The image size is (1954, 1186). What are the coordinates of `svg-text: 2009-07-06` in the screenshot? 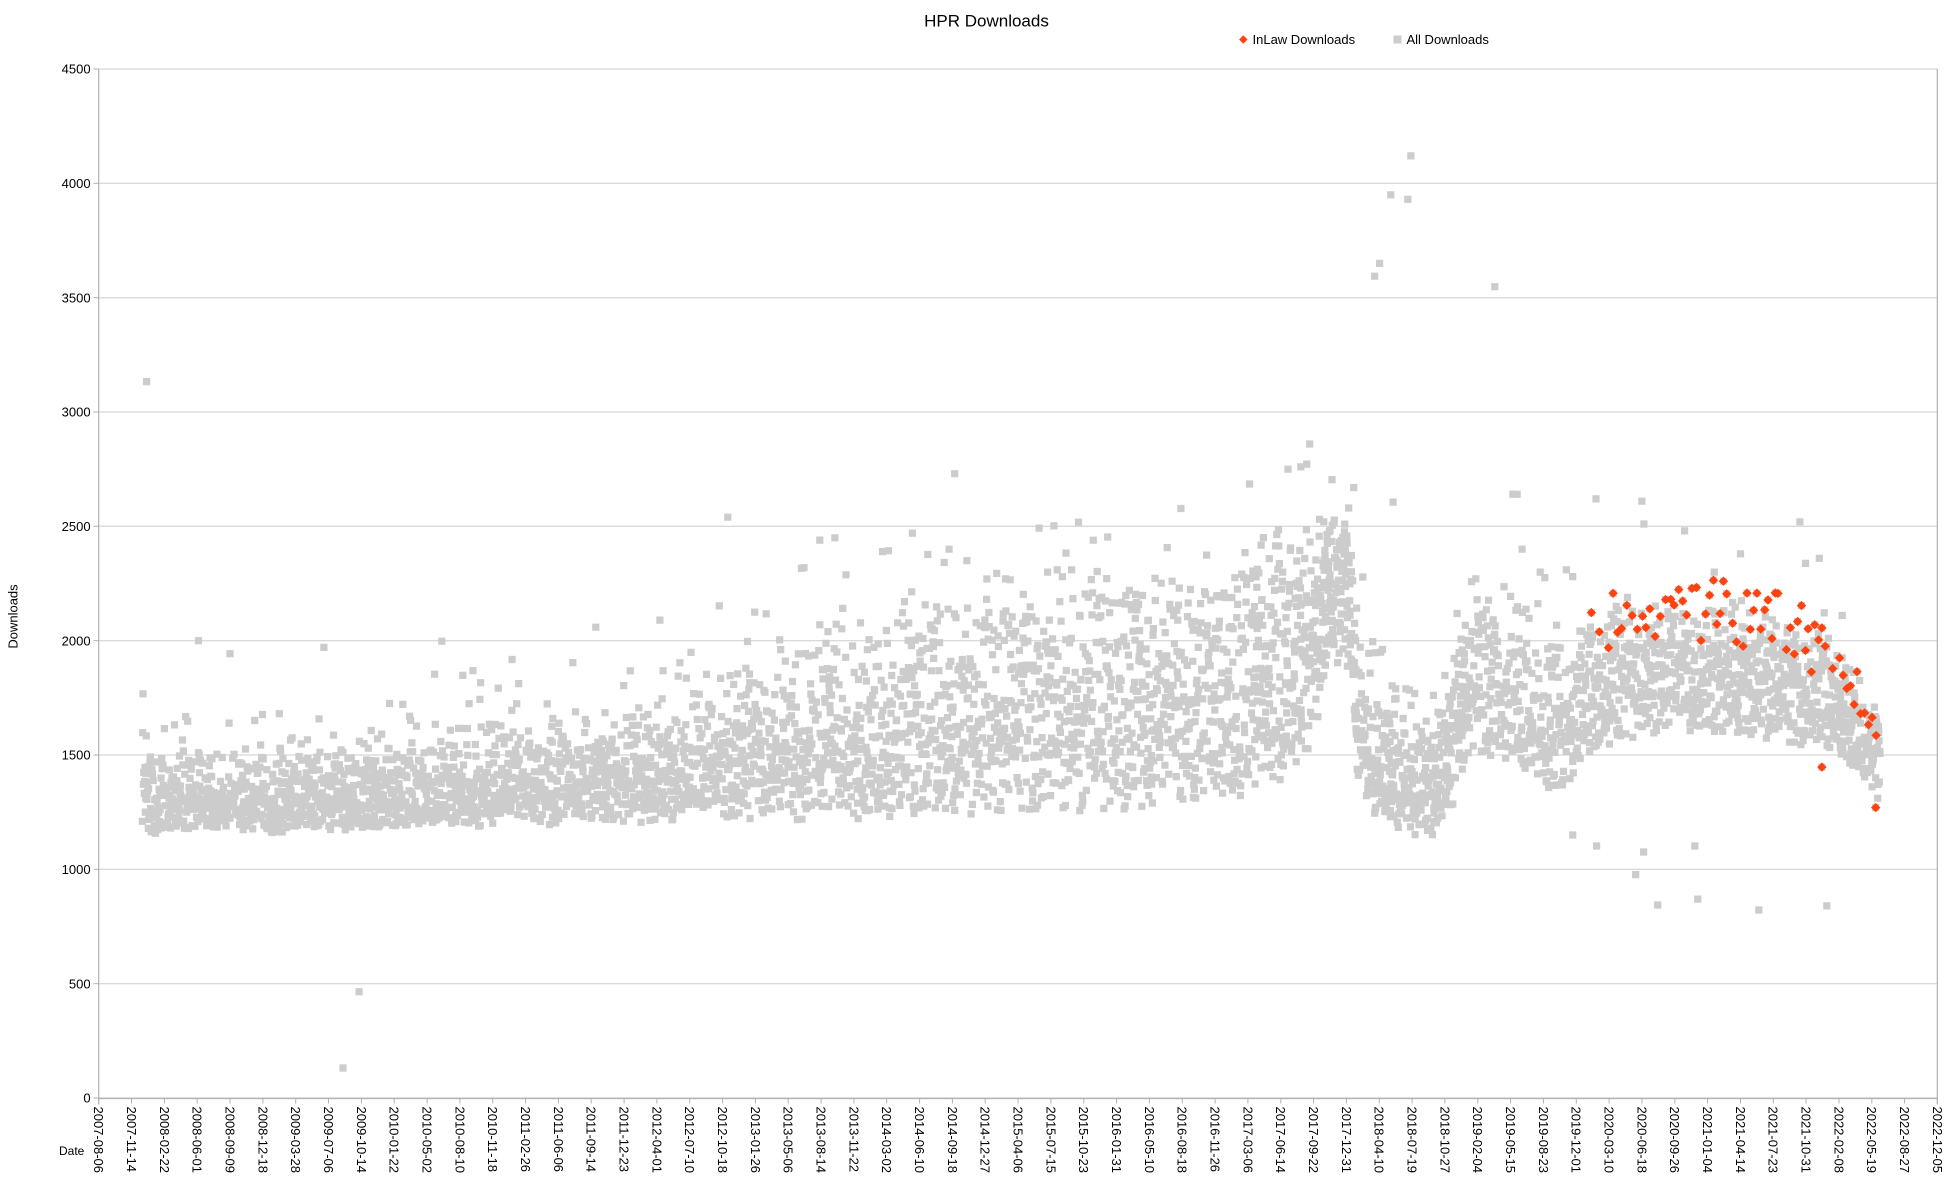 It's located at (328, 1140).